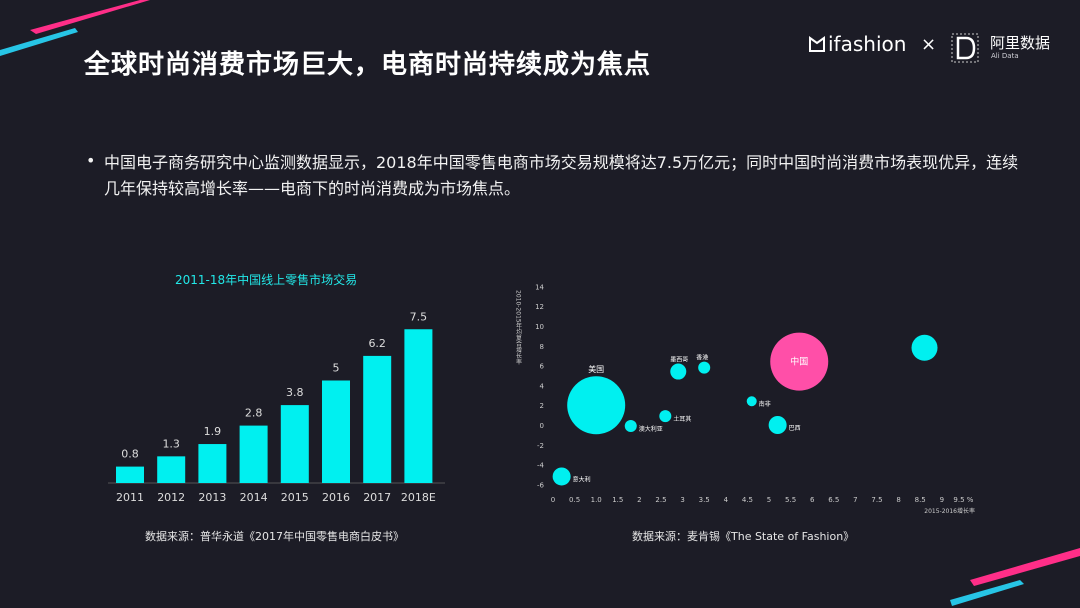 This screenshot has width=1080, height=608. I want to click on point-中国, so click(799, 361).